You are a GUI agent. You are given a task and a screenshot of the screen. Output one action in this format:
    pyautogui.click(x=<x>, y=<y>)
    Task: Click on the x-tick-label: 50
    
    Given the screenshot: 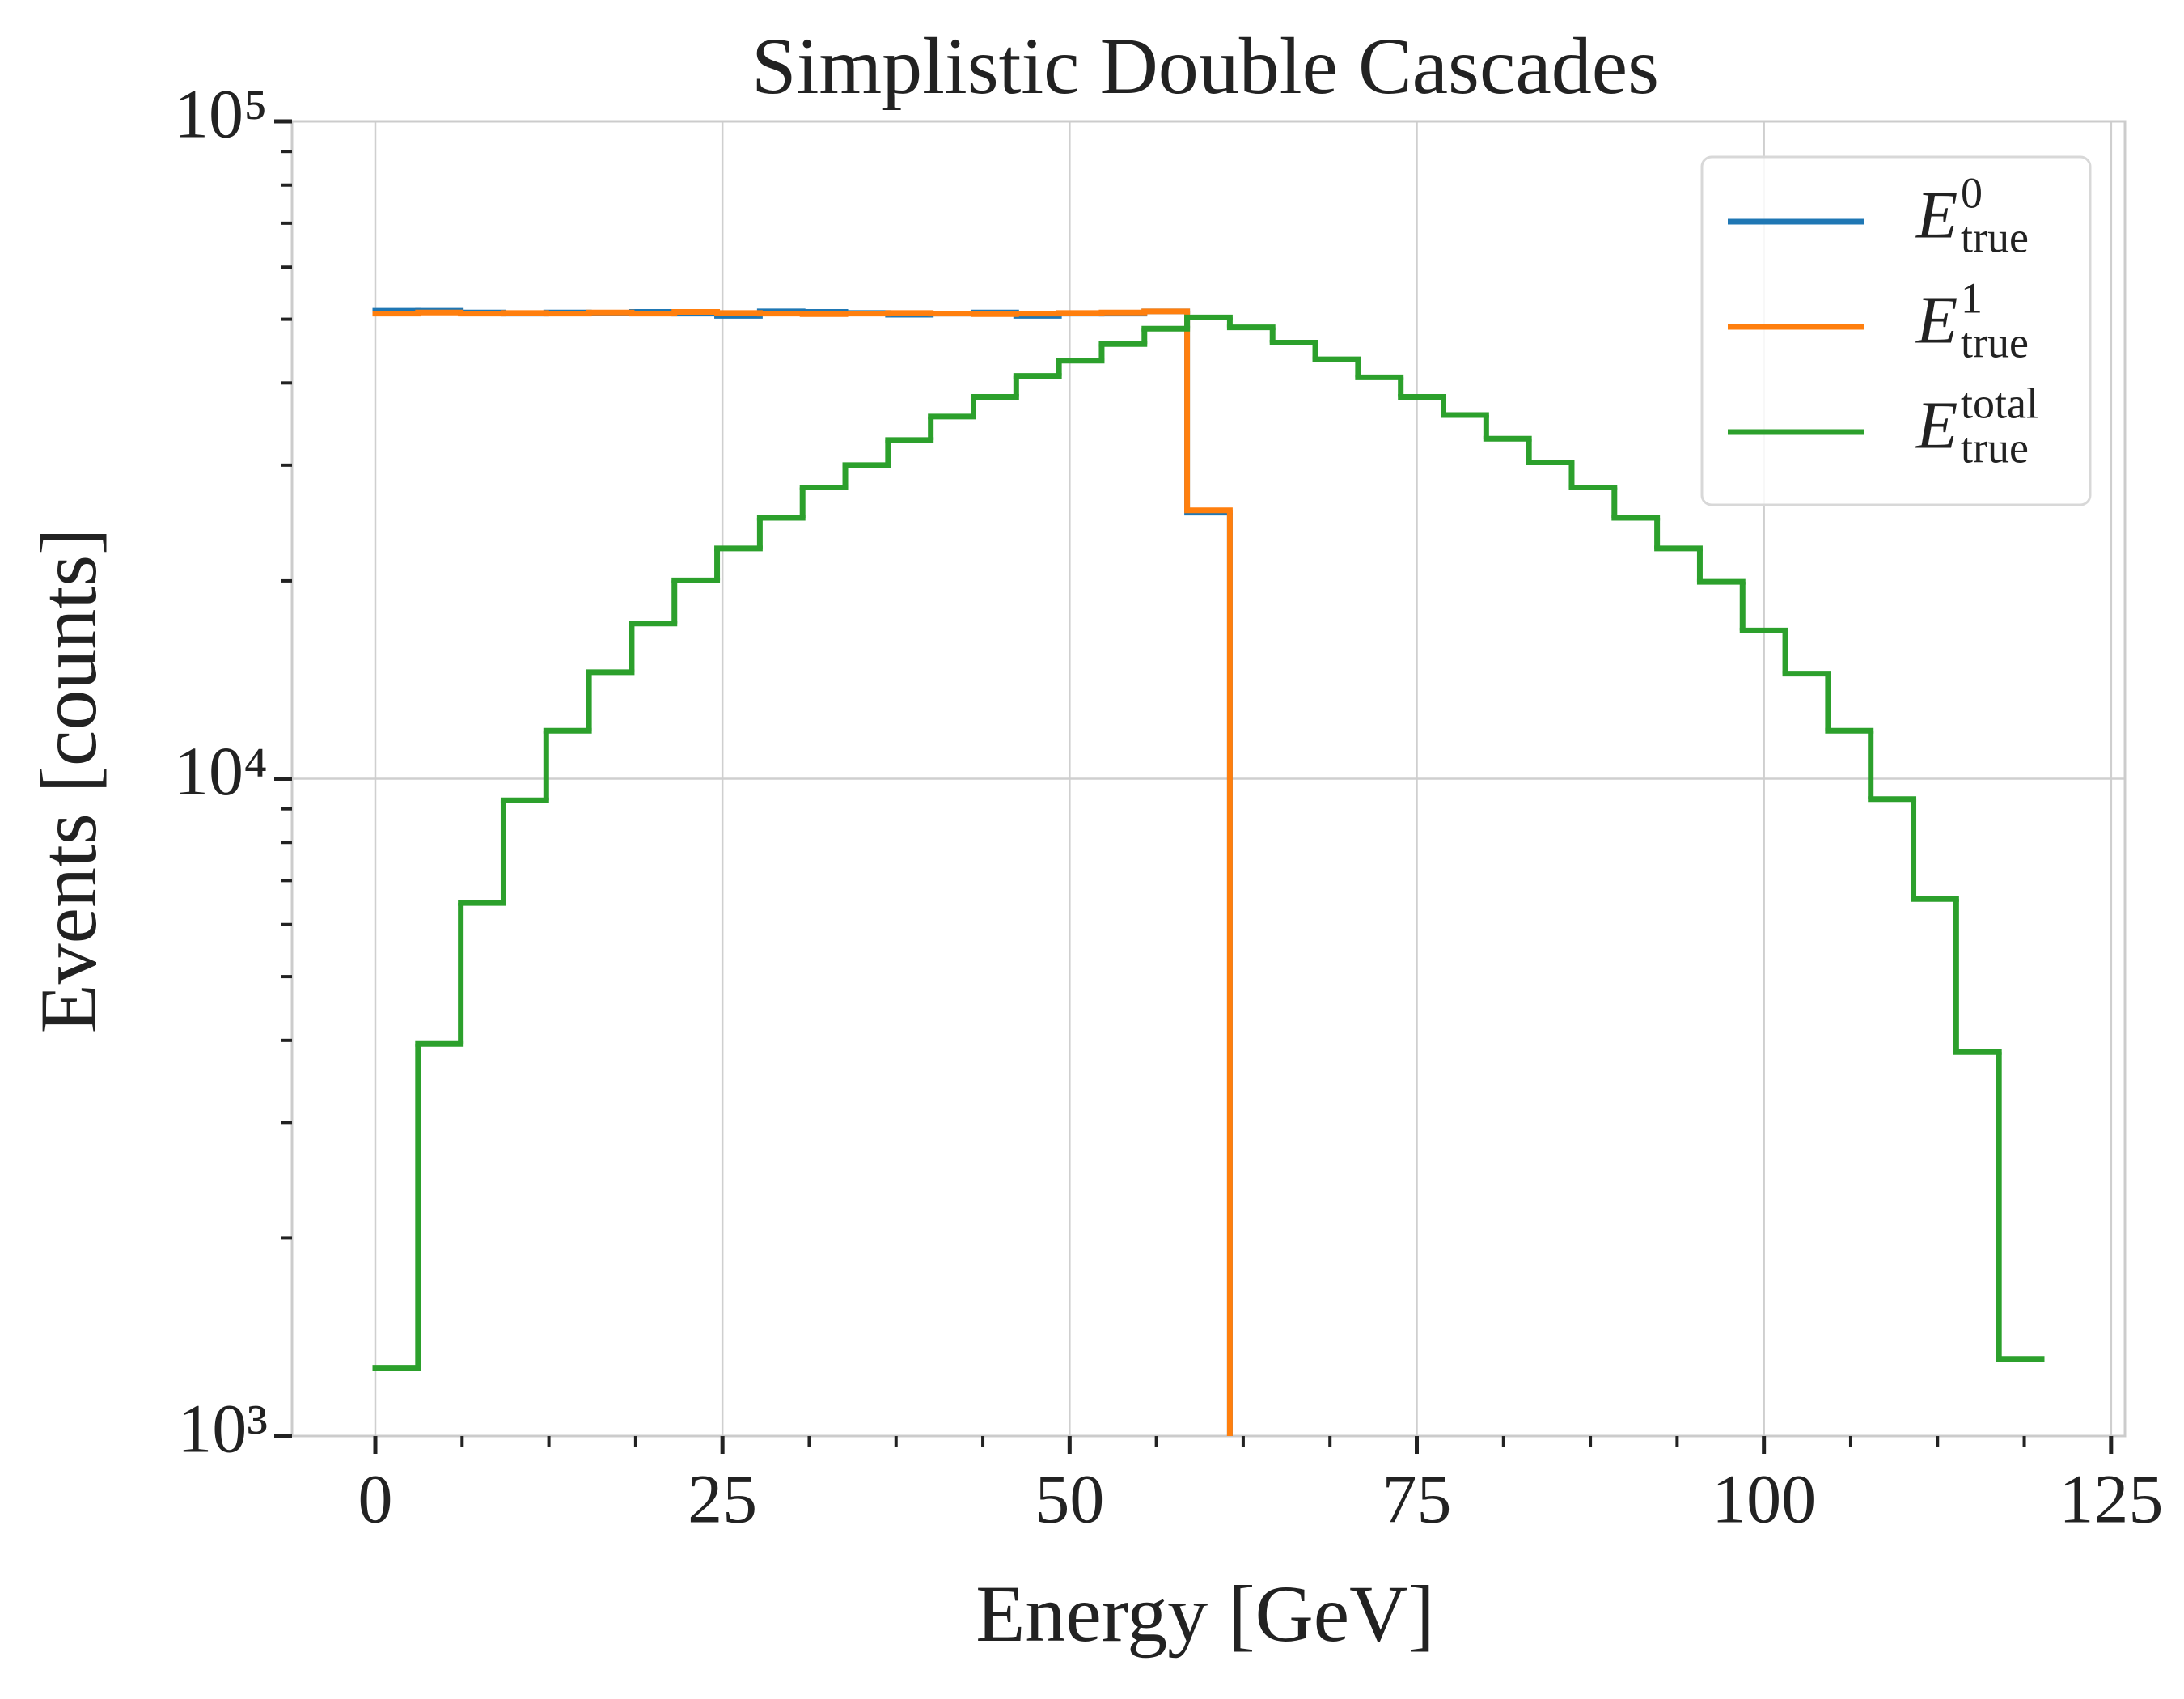 What is the action you would take?
    pyautogui.click(x=1069, y=1499)
    